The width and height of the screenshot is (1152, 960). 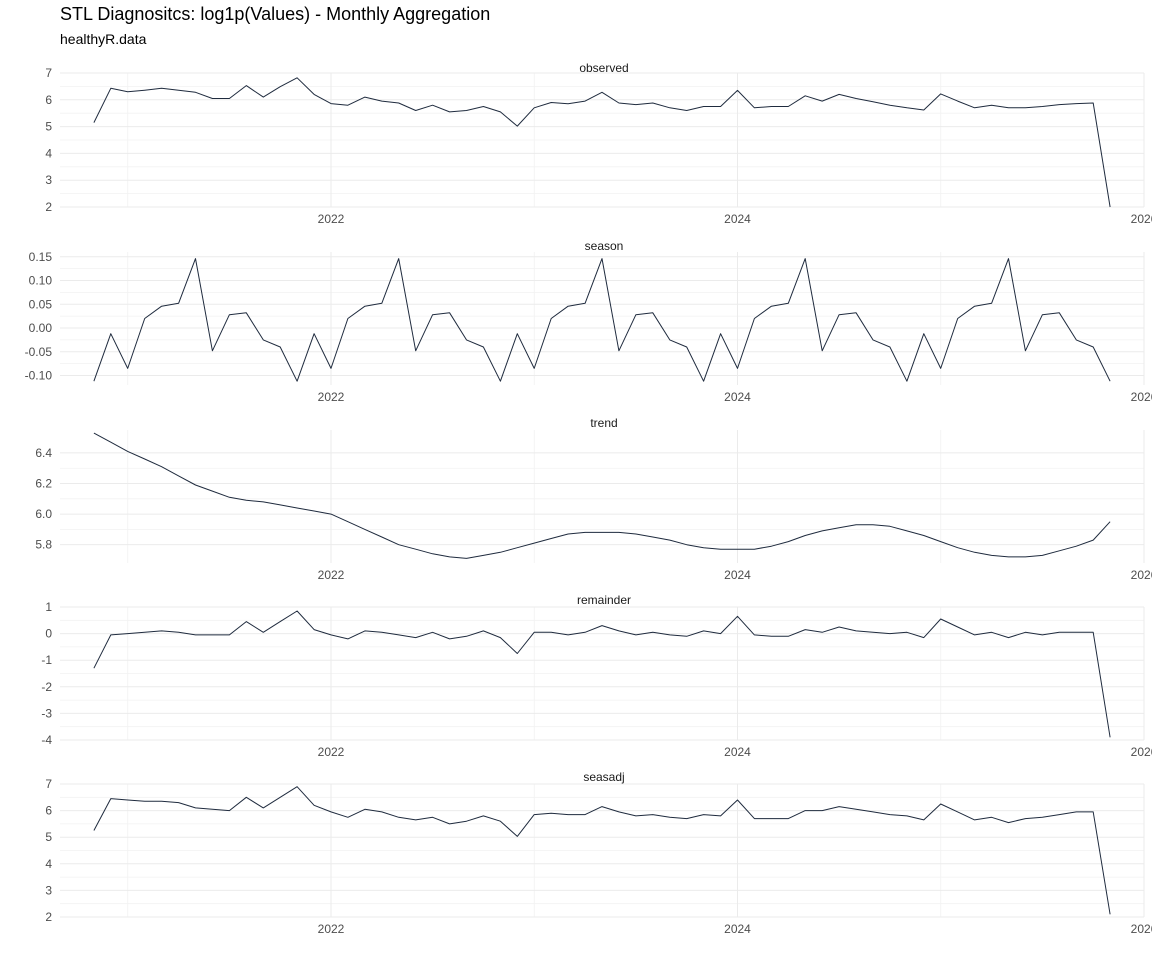 What do you see at coordinates (43, 453) in the screenshot?
I see `y-tick-label: 6.4` at bounding box center [43, 453].